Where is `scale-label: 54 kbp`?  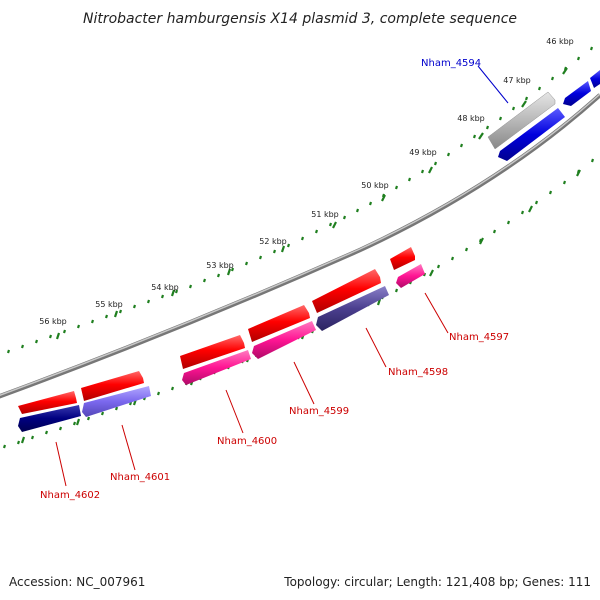
scale-label: 54 kbp is located at coordinates (165, 287).